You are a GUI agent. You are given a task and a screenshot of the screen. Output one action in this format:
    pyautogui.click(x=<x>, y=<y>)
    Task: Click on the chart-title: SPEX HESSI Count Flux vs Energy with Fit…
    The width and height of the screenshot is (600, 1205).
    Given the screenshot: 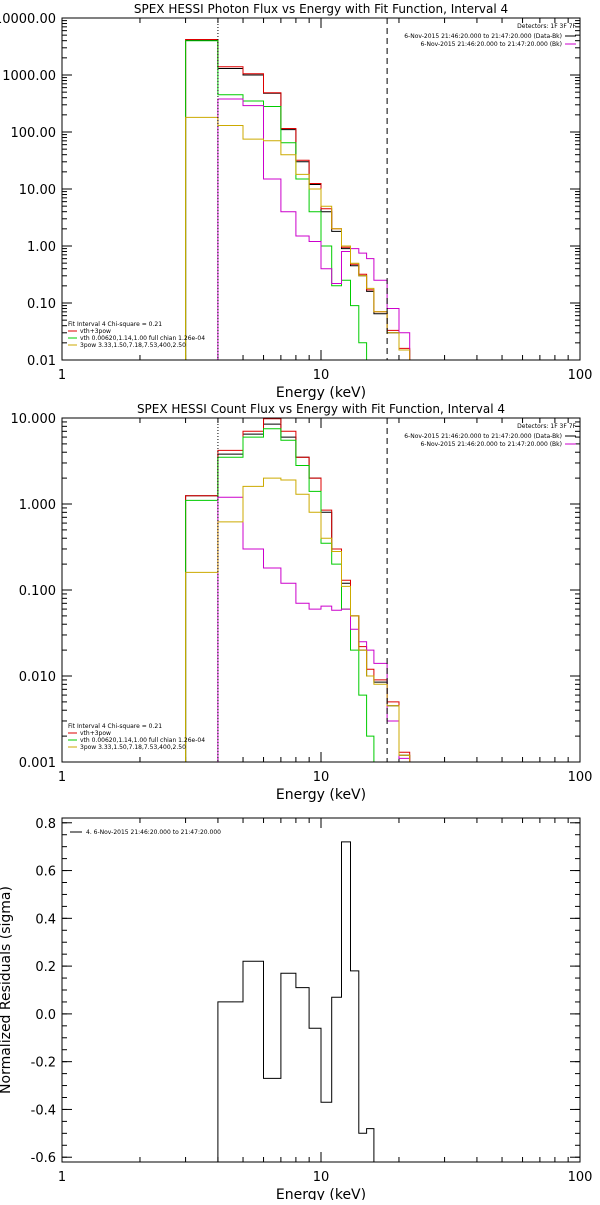 What is the action you would take?
    pyautogui.click(x=321, y=409)
    